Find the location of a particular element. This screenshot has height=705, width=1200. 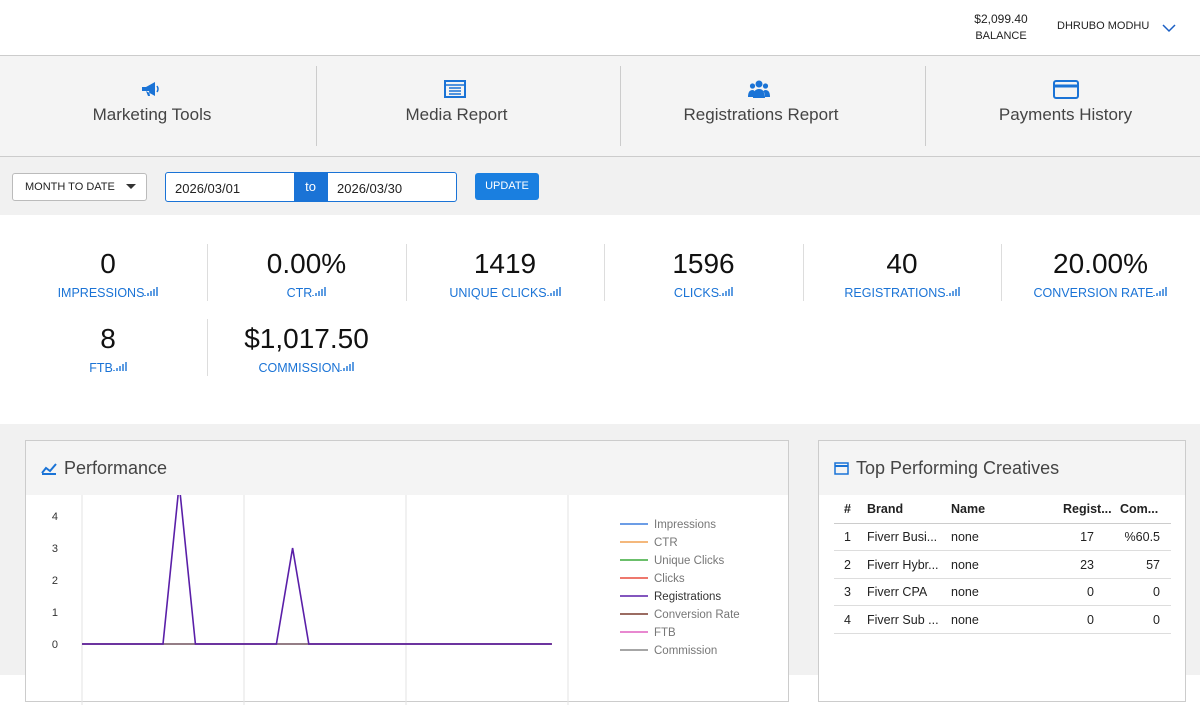

nav-item: Marketing Tools is located at coordinates (152, 106).